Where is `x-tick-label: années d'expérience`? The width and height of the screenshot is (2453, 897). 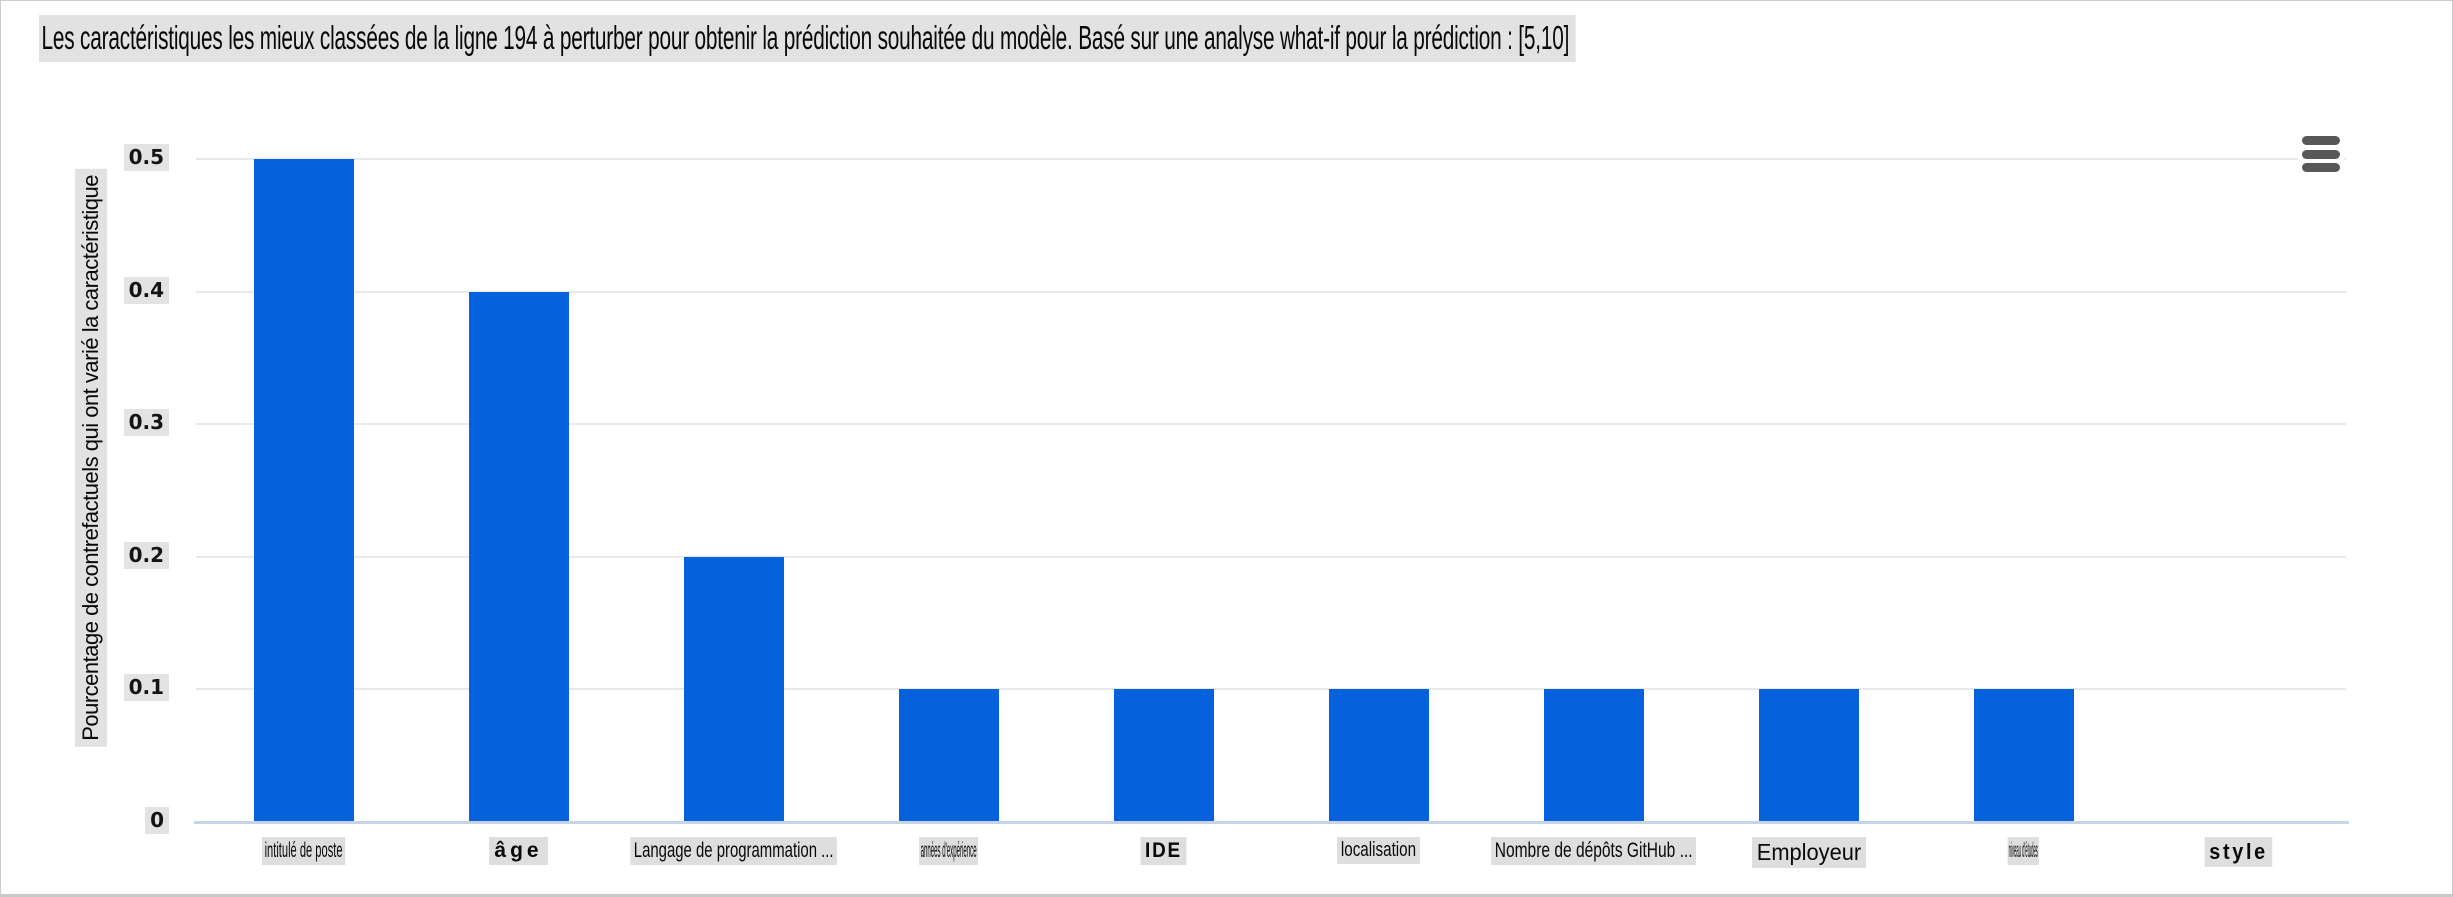 x-tick-label: années d'expérience is located at coordinates (949, 851).